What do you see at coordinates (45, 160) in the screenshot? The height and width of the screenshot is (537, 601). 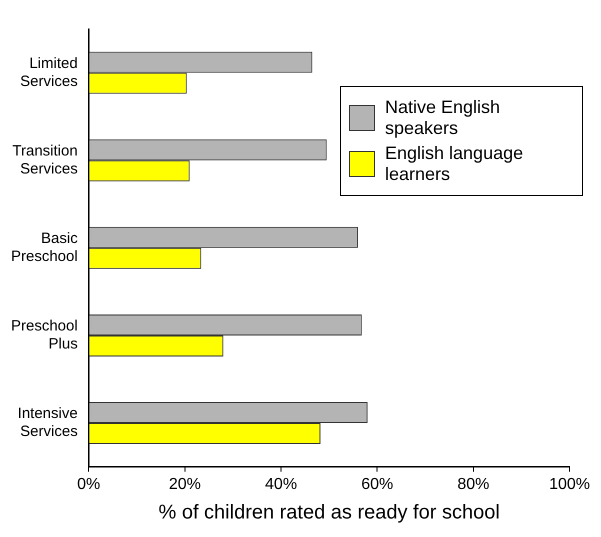 I see `y-tick-label: Transition Services` at bounding box center [45, 160].